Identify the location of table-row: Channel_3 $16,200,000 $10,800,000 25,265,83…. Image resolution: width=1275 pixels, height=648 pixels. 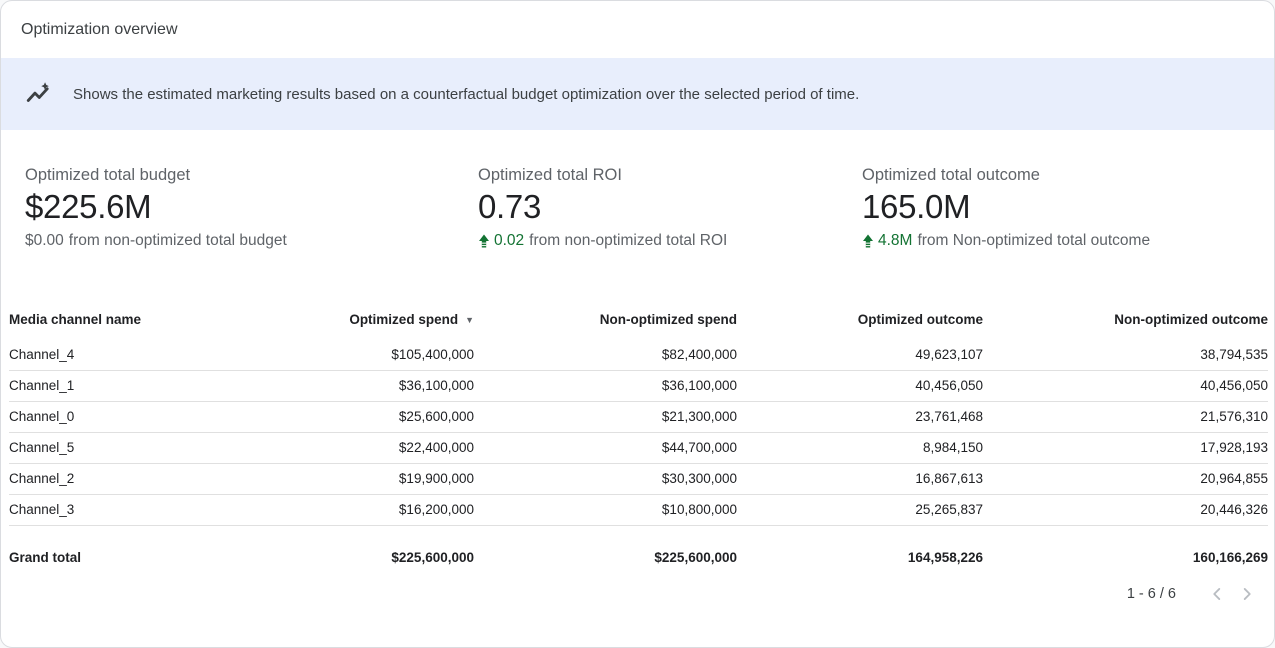
(638, 510).